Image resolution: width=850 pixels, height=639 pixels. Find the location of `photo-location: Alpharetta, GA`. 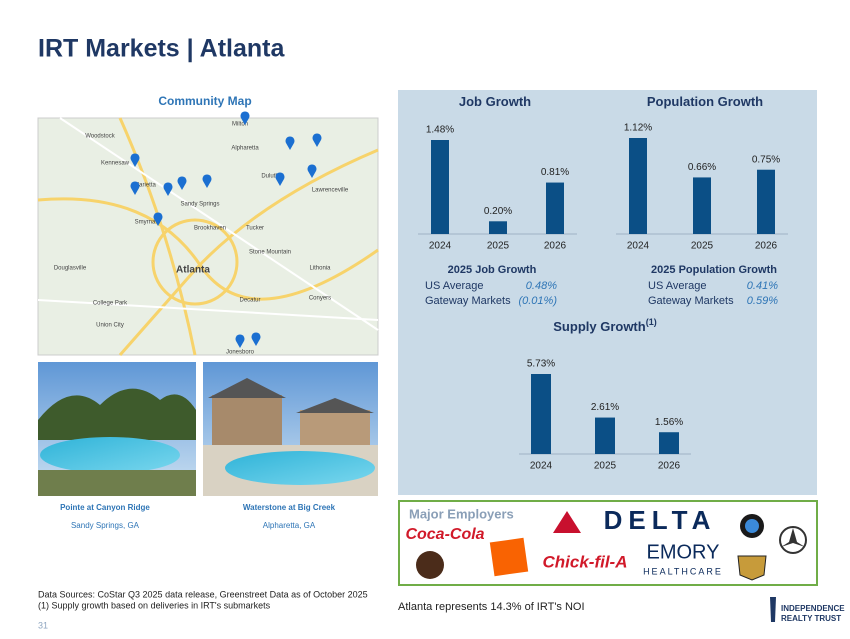

photo-location: Alpharetta, GA is located at coordinates (289, 525).